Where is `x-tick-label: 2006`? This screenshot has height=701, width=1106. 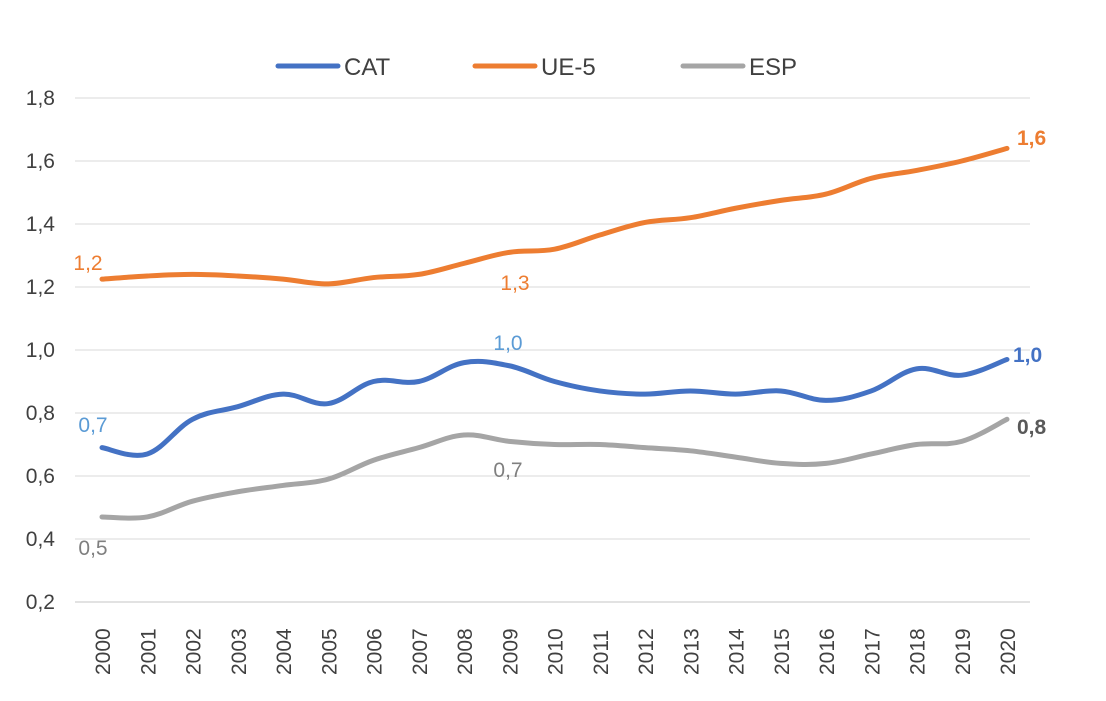
x-tick-label: 2006 is located at coordinates (375, 651).